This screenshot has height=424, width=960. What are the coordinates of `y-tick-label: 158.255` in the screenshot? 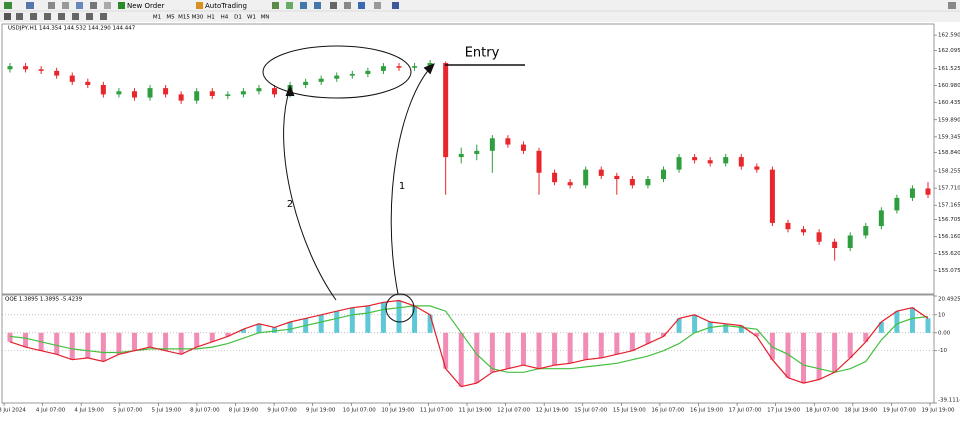 It's located at (949, 172).